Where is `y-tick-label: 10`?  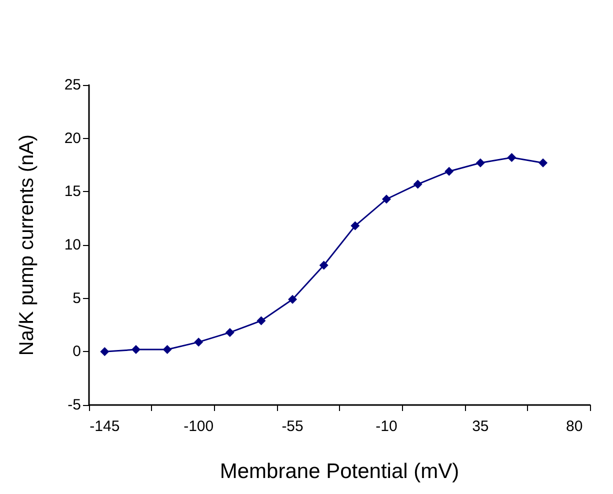 y-tick-label: 10 is located at coordinates (72, 245).